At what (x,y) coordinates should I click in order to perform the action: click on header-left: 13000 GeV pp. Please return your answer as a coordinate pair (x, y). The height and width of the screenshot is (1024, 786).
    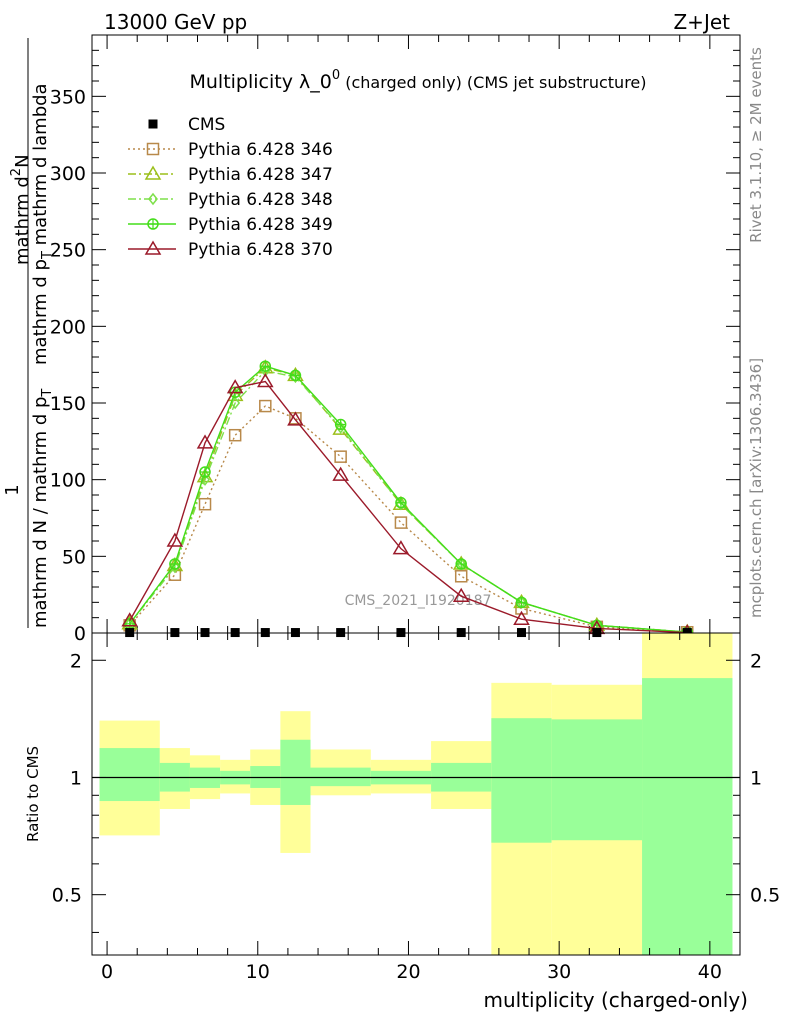
    Looking at the image, I should click on (175, 22).